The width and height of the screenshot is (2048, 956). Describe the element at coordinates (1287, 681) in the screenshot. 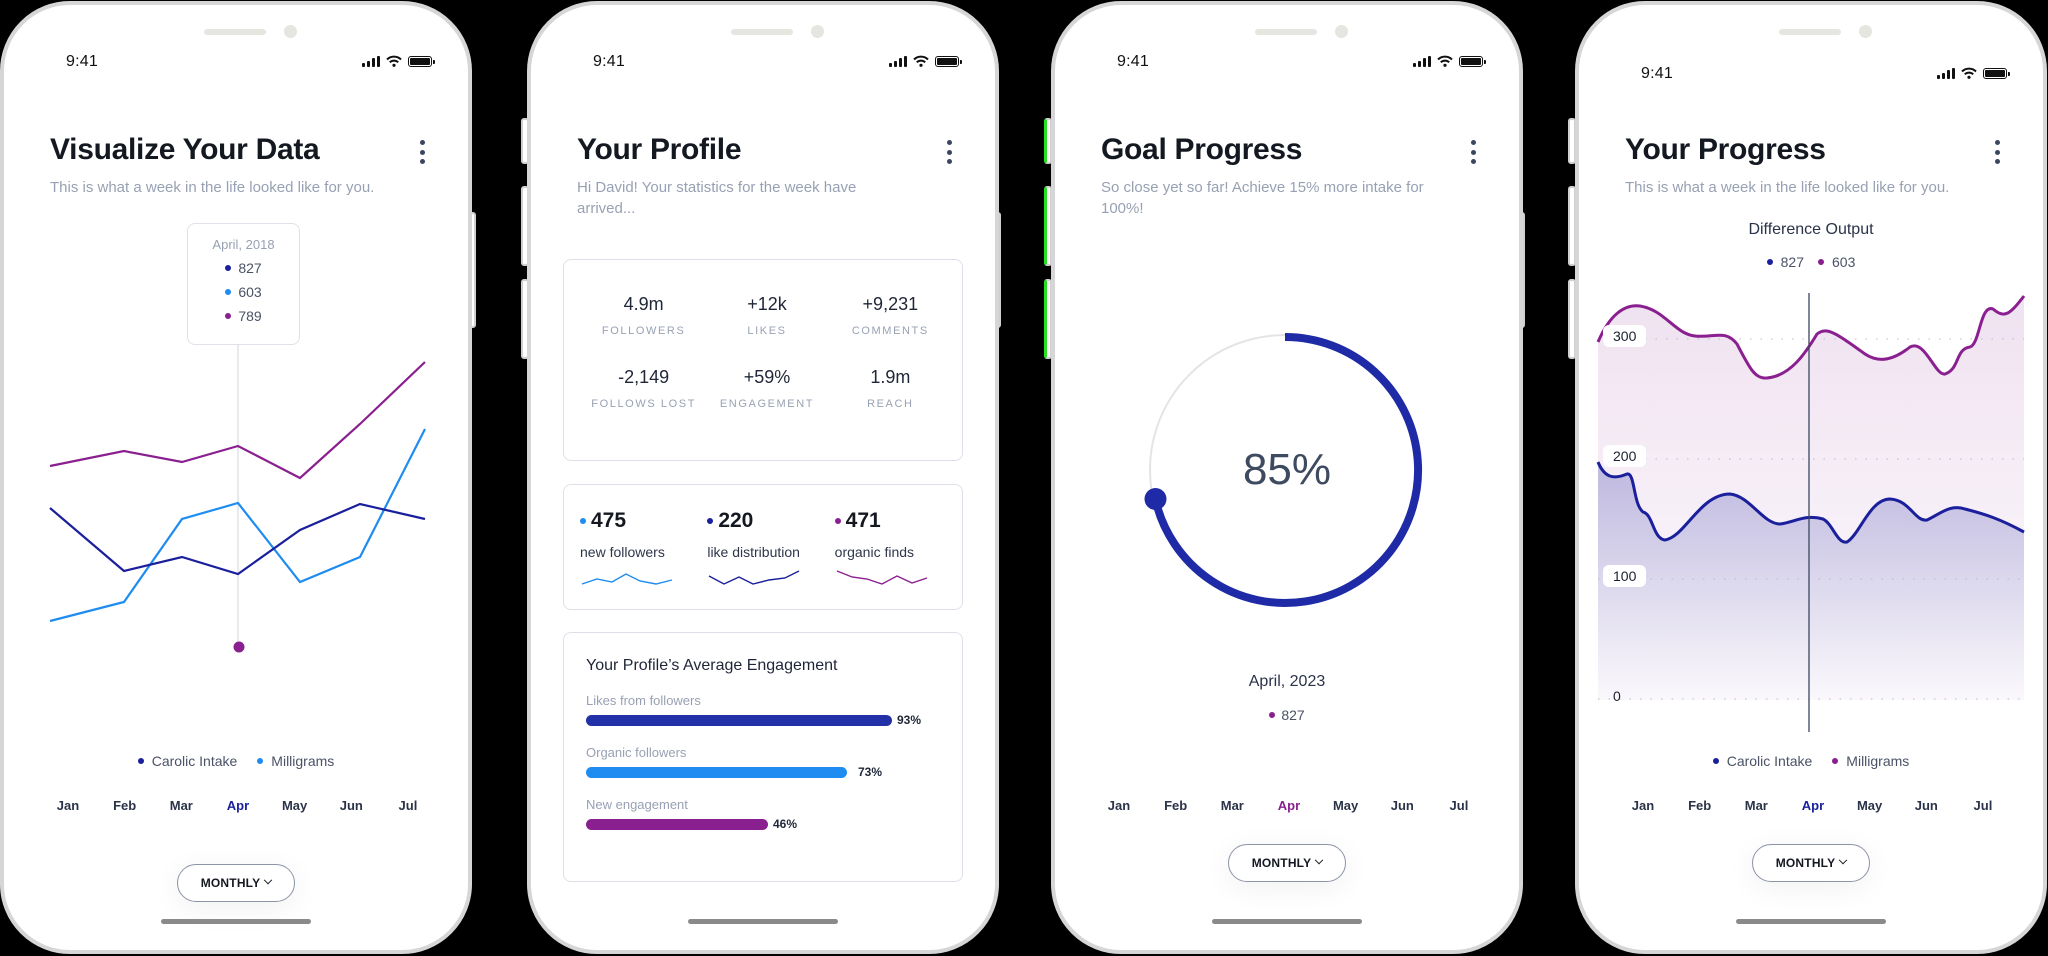

I see `progress-date: April, 2023` at that location.